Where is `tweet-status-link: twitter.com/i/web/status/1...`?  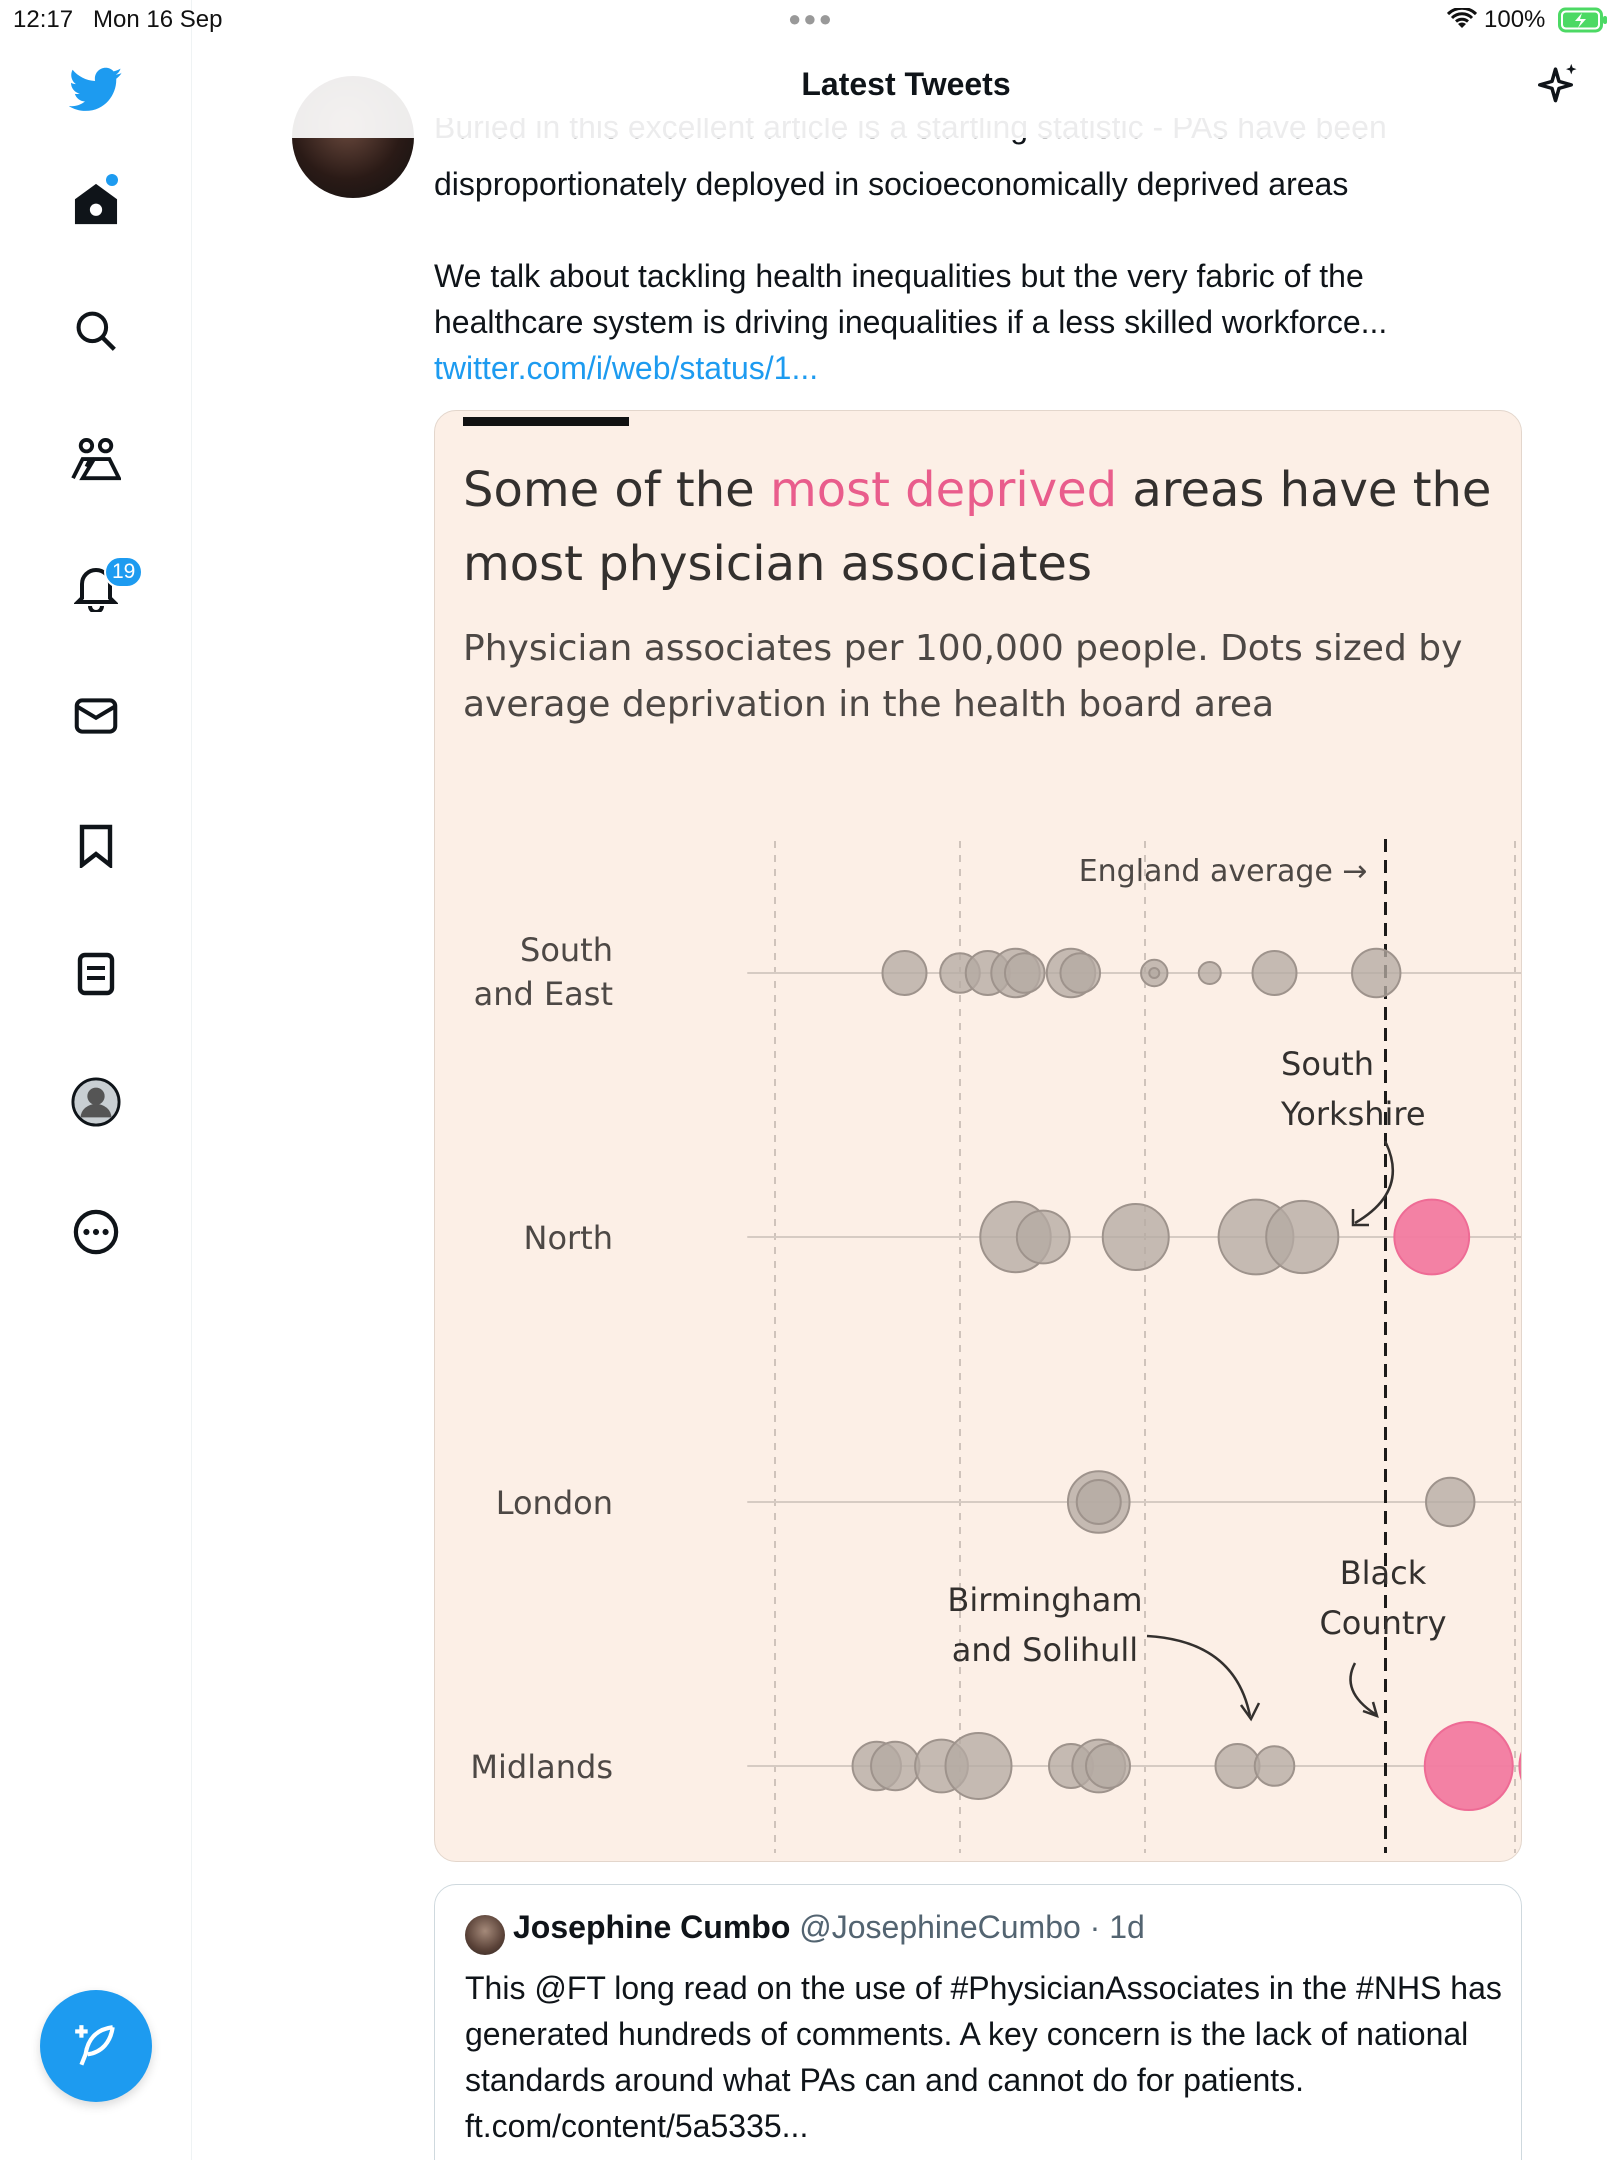
tweet-status-link: twitter.com/i/web/status/1... is located at coordinates (626, 368).